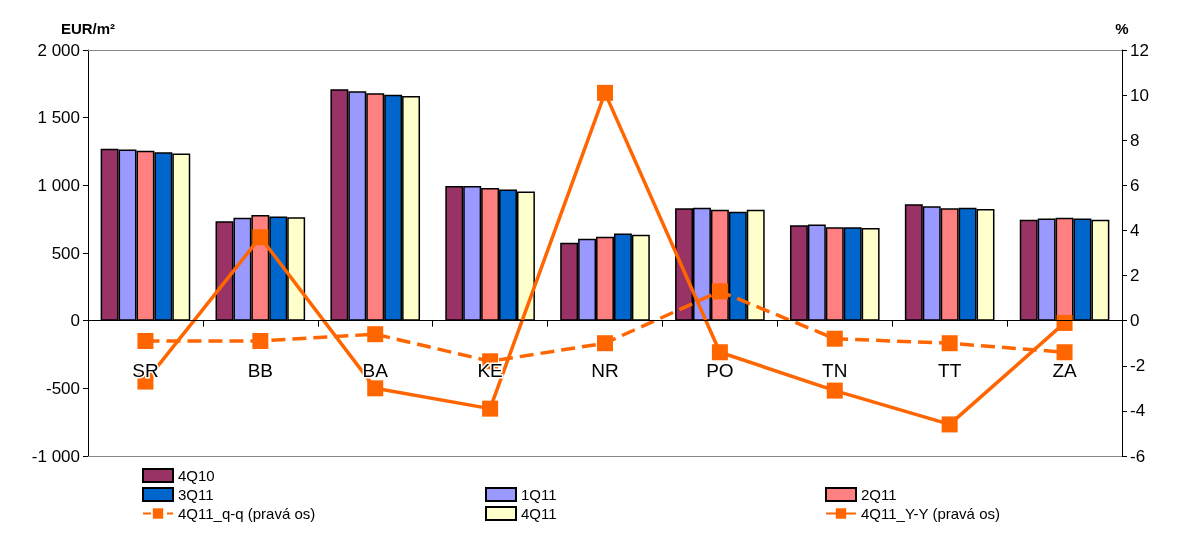 This screenshot has width=1195, height=536. What do you see at coordinates (196, 475) in the screenshot?
I see `legend-label: 4Q10` at bounding box center [196, 475].